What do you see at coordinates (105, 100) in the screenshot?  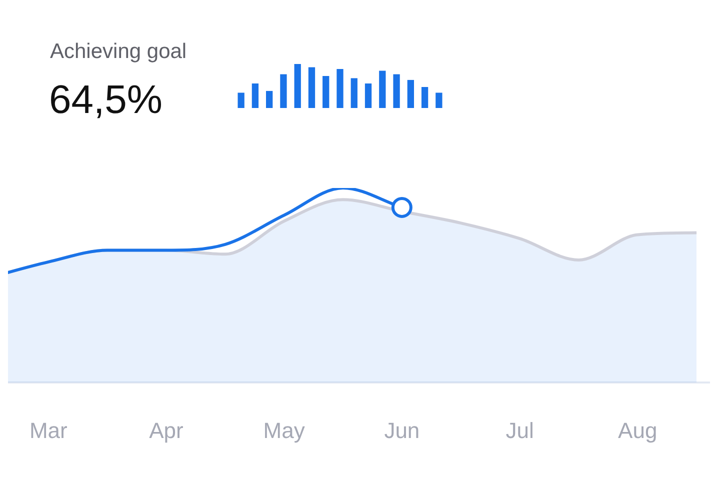 I see `text: 64,5%` at bounding box center [105, 100].